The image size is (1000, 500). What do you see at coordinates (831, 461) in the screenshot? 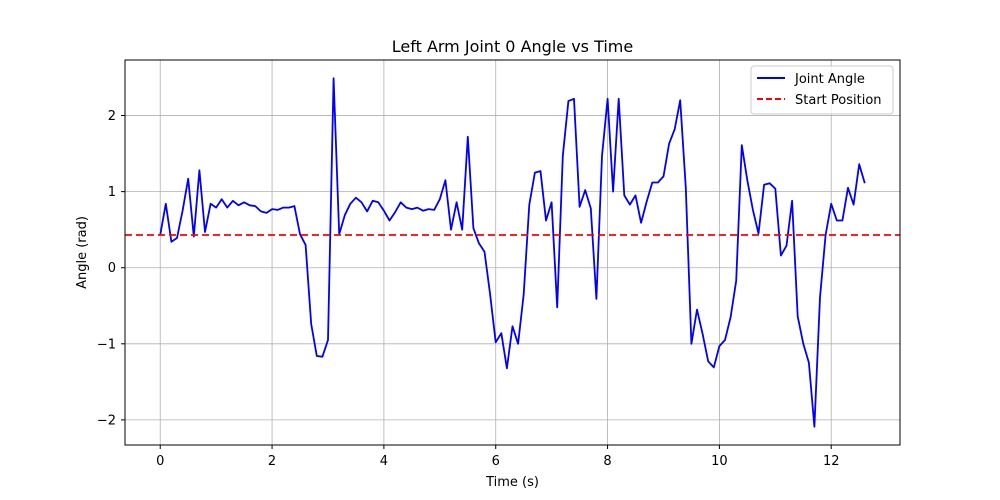
I see `x-tick-label: 12` at bounding box center [831, 461].